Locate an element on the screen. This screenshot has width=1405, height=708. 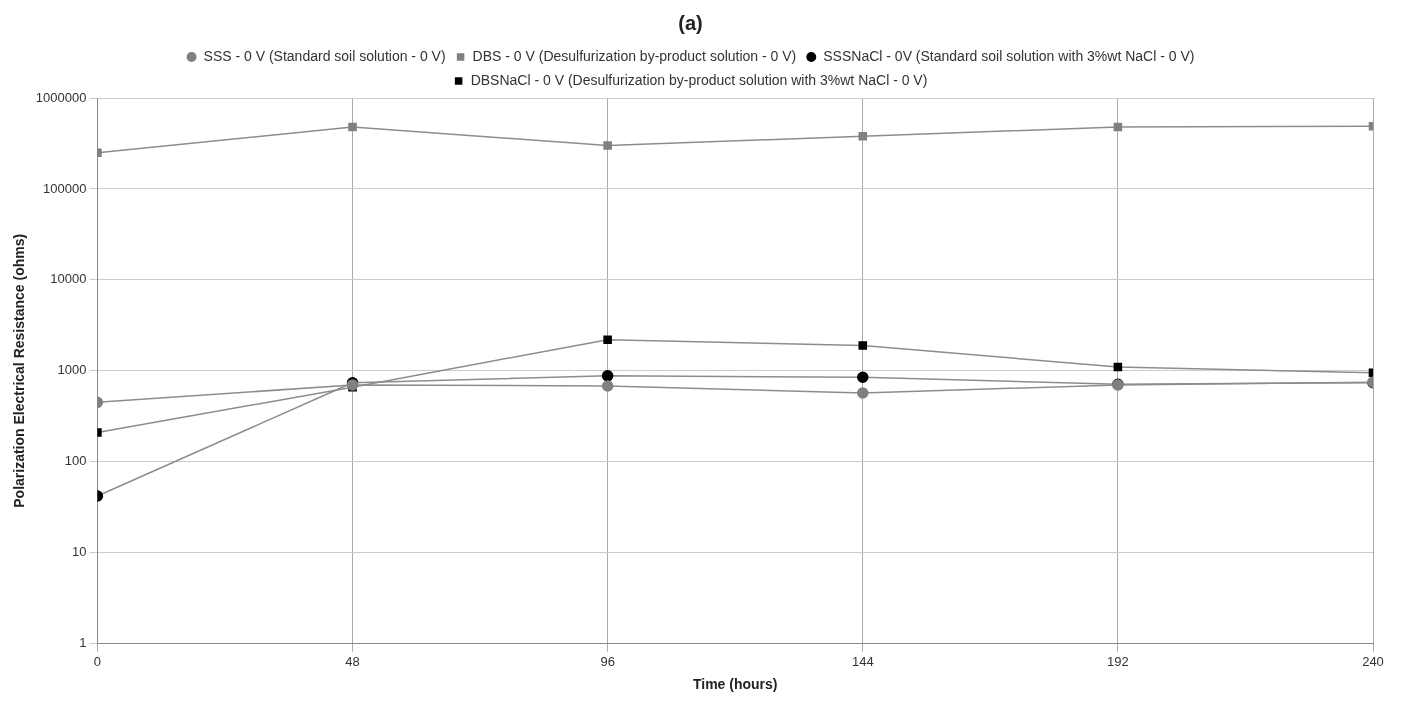
y-tick-label: 1000000 is located at coordinates (61, 97).